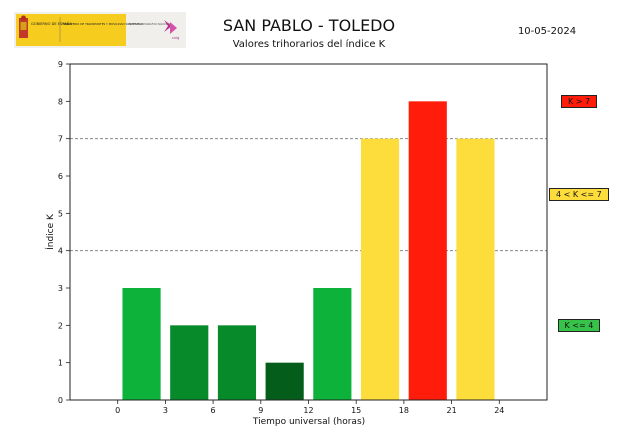  I want to click on legend-item: 4 < K <= 7, so click(579, 195).